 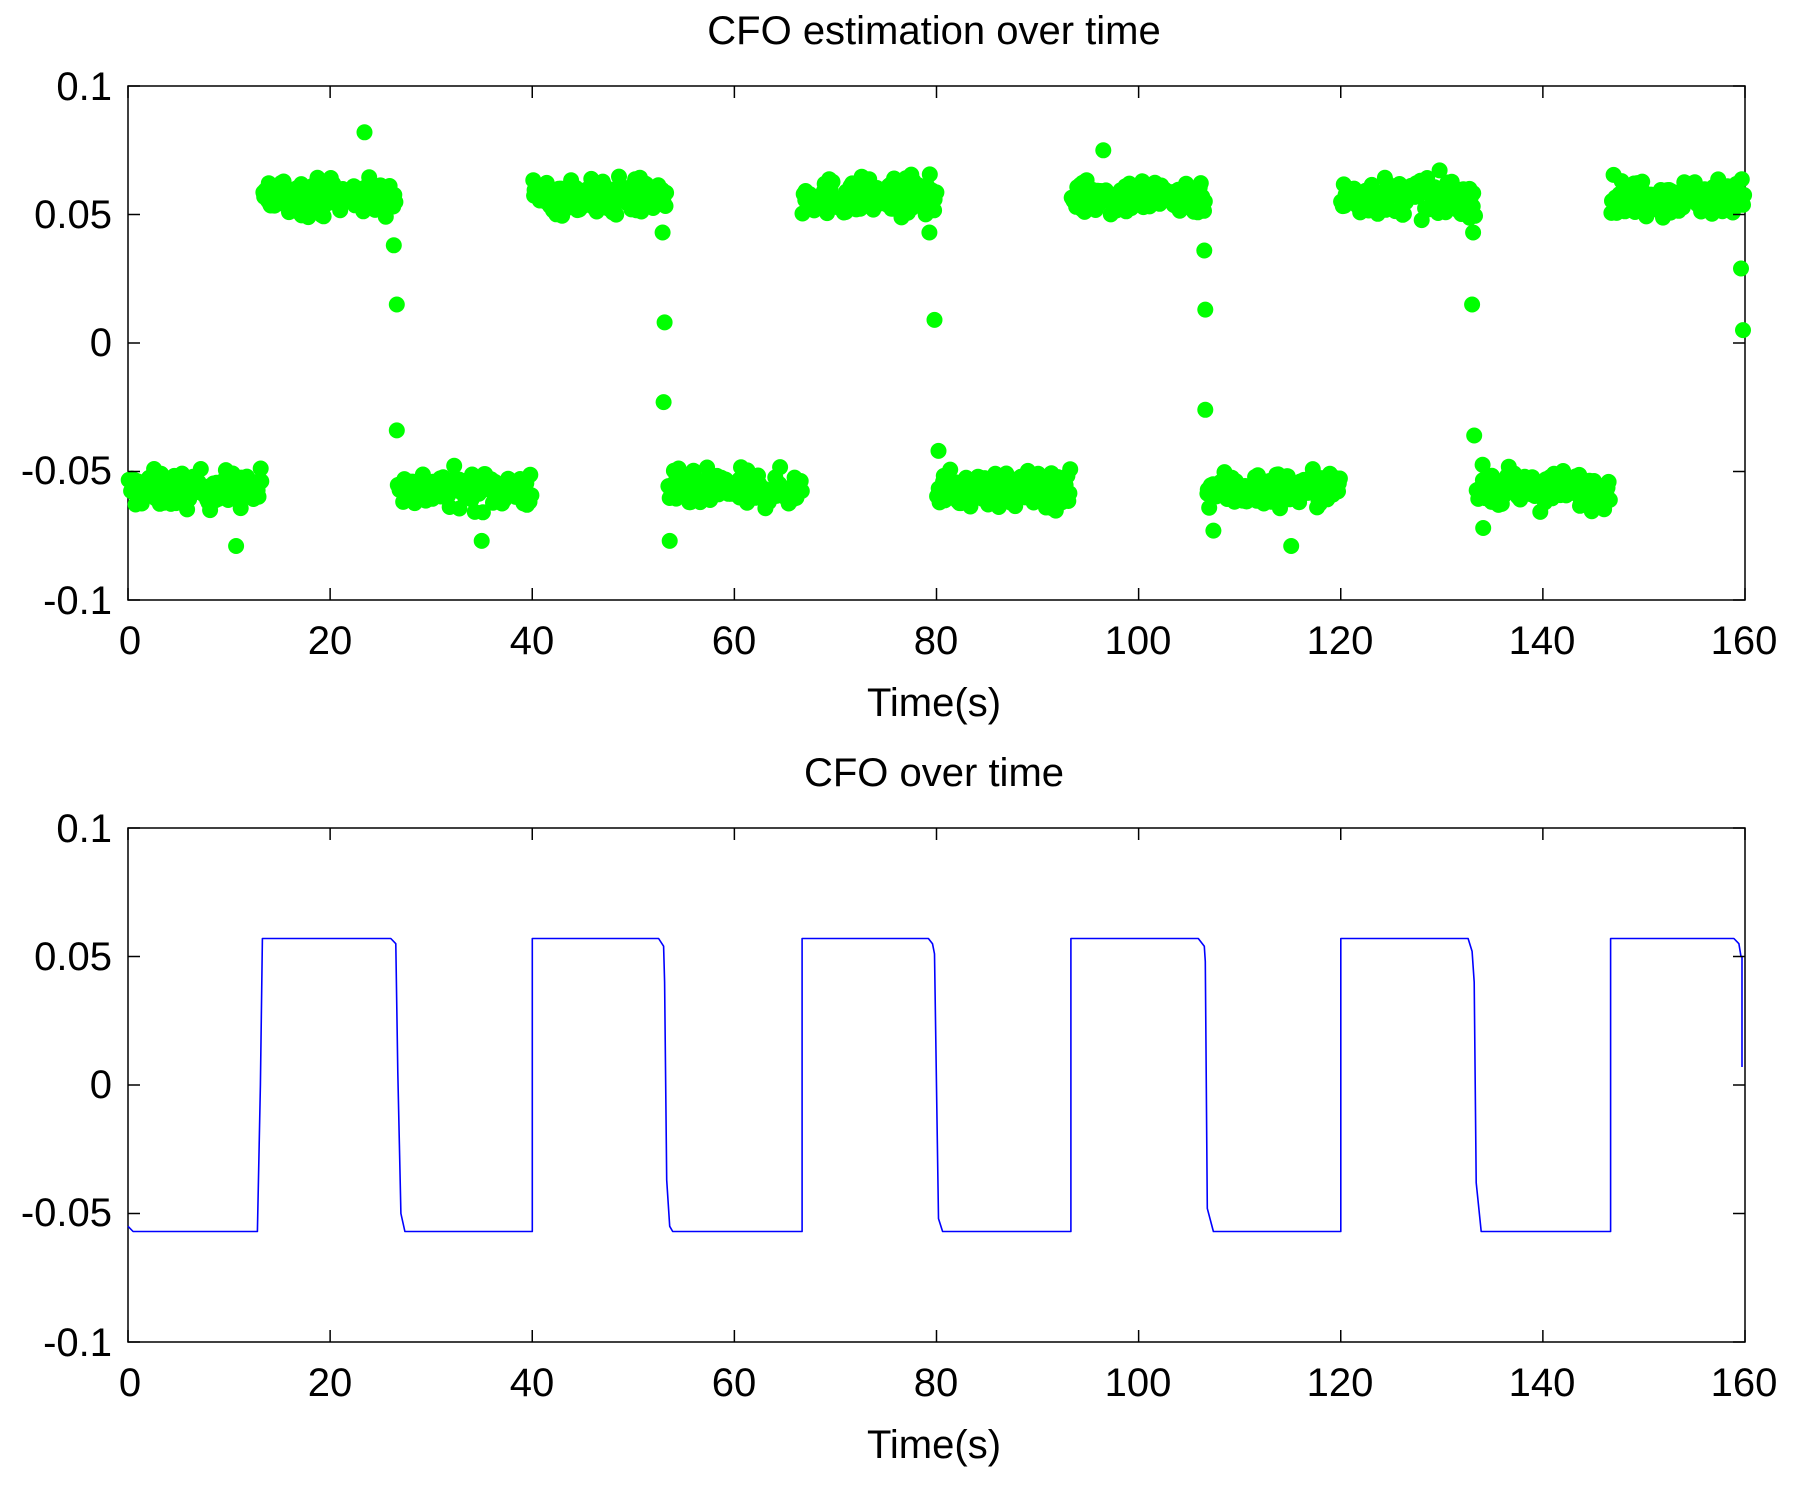 What do you see at coordinates (101, 343) in the screenshot?
I see `y-tick-label: 0` at bounding box center [101, 343].